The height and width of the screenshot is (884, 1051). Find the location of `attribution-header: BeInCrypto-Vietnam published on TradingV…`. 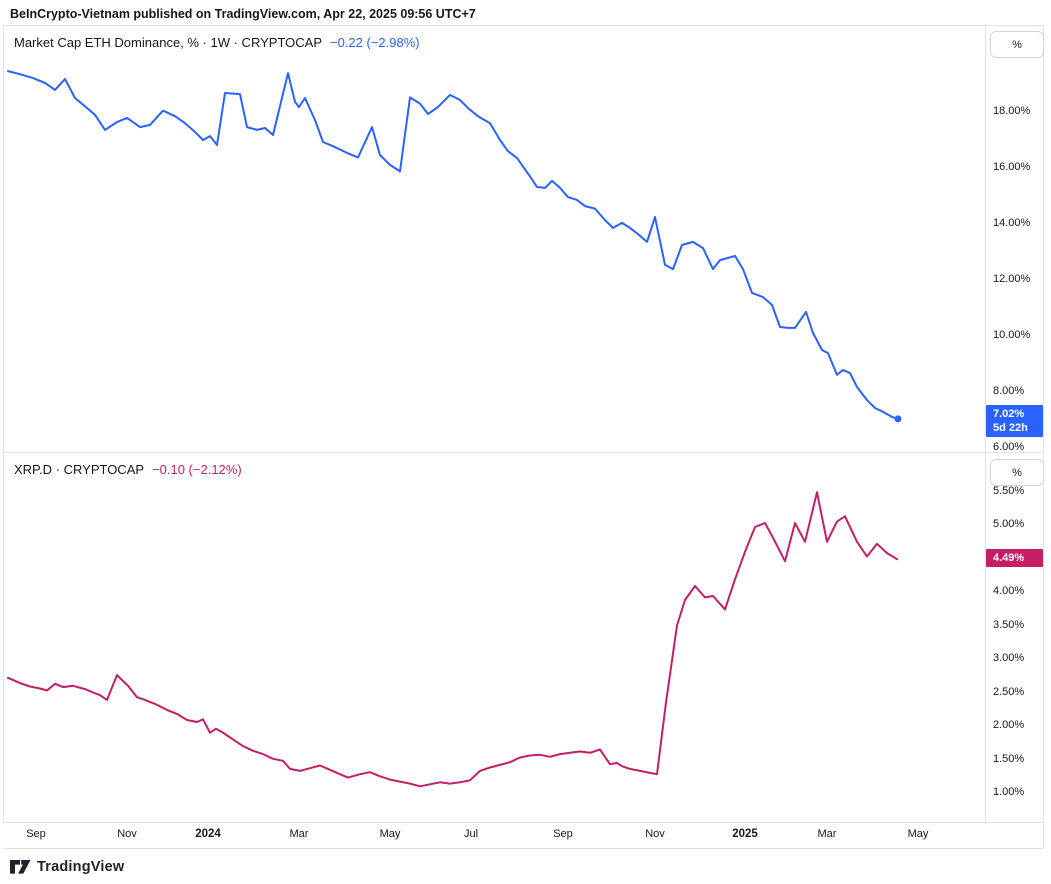

attribution-header: BeInCrypto-Vietnam published on TradingV… is located at coordinates (243, 14).